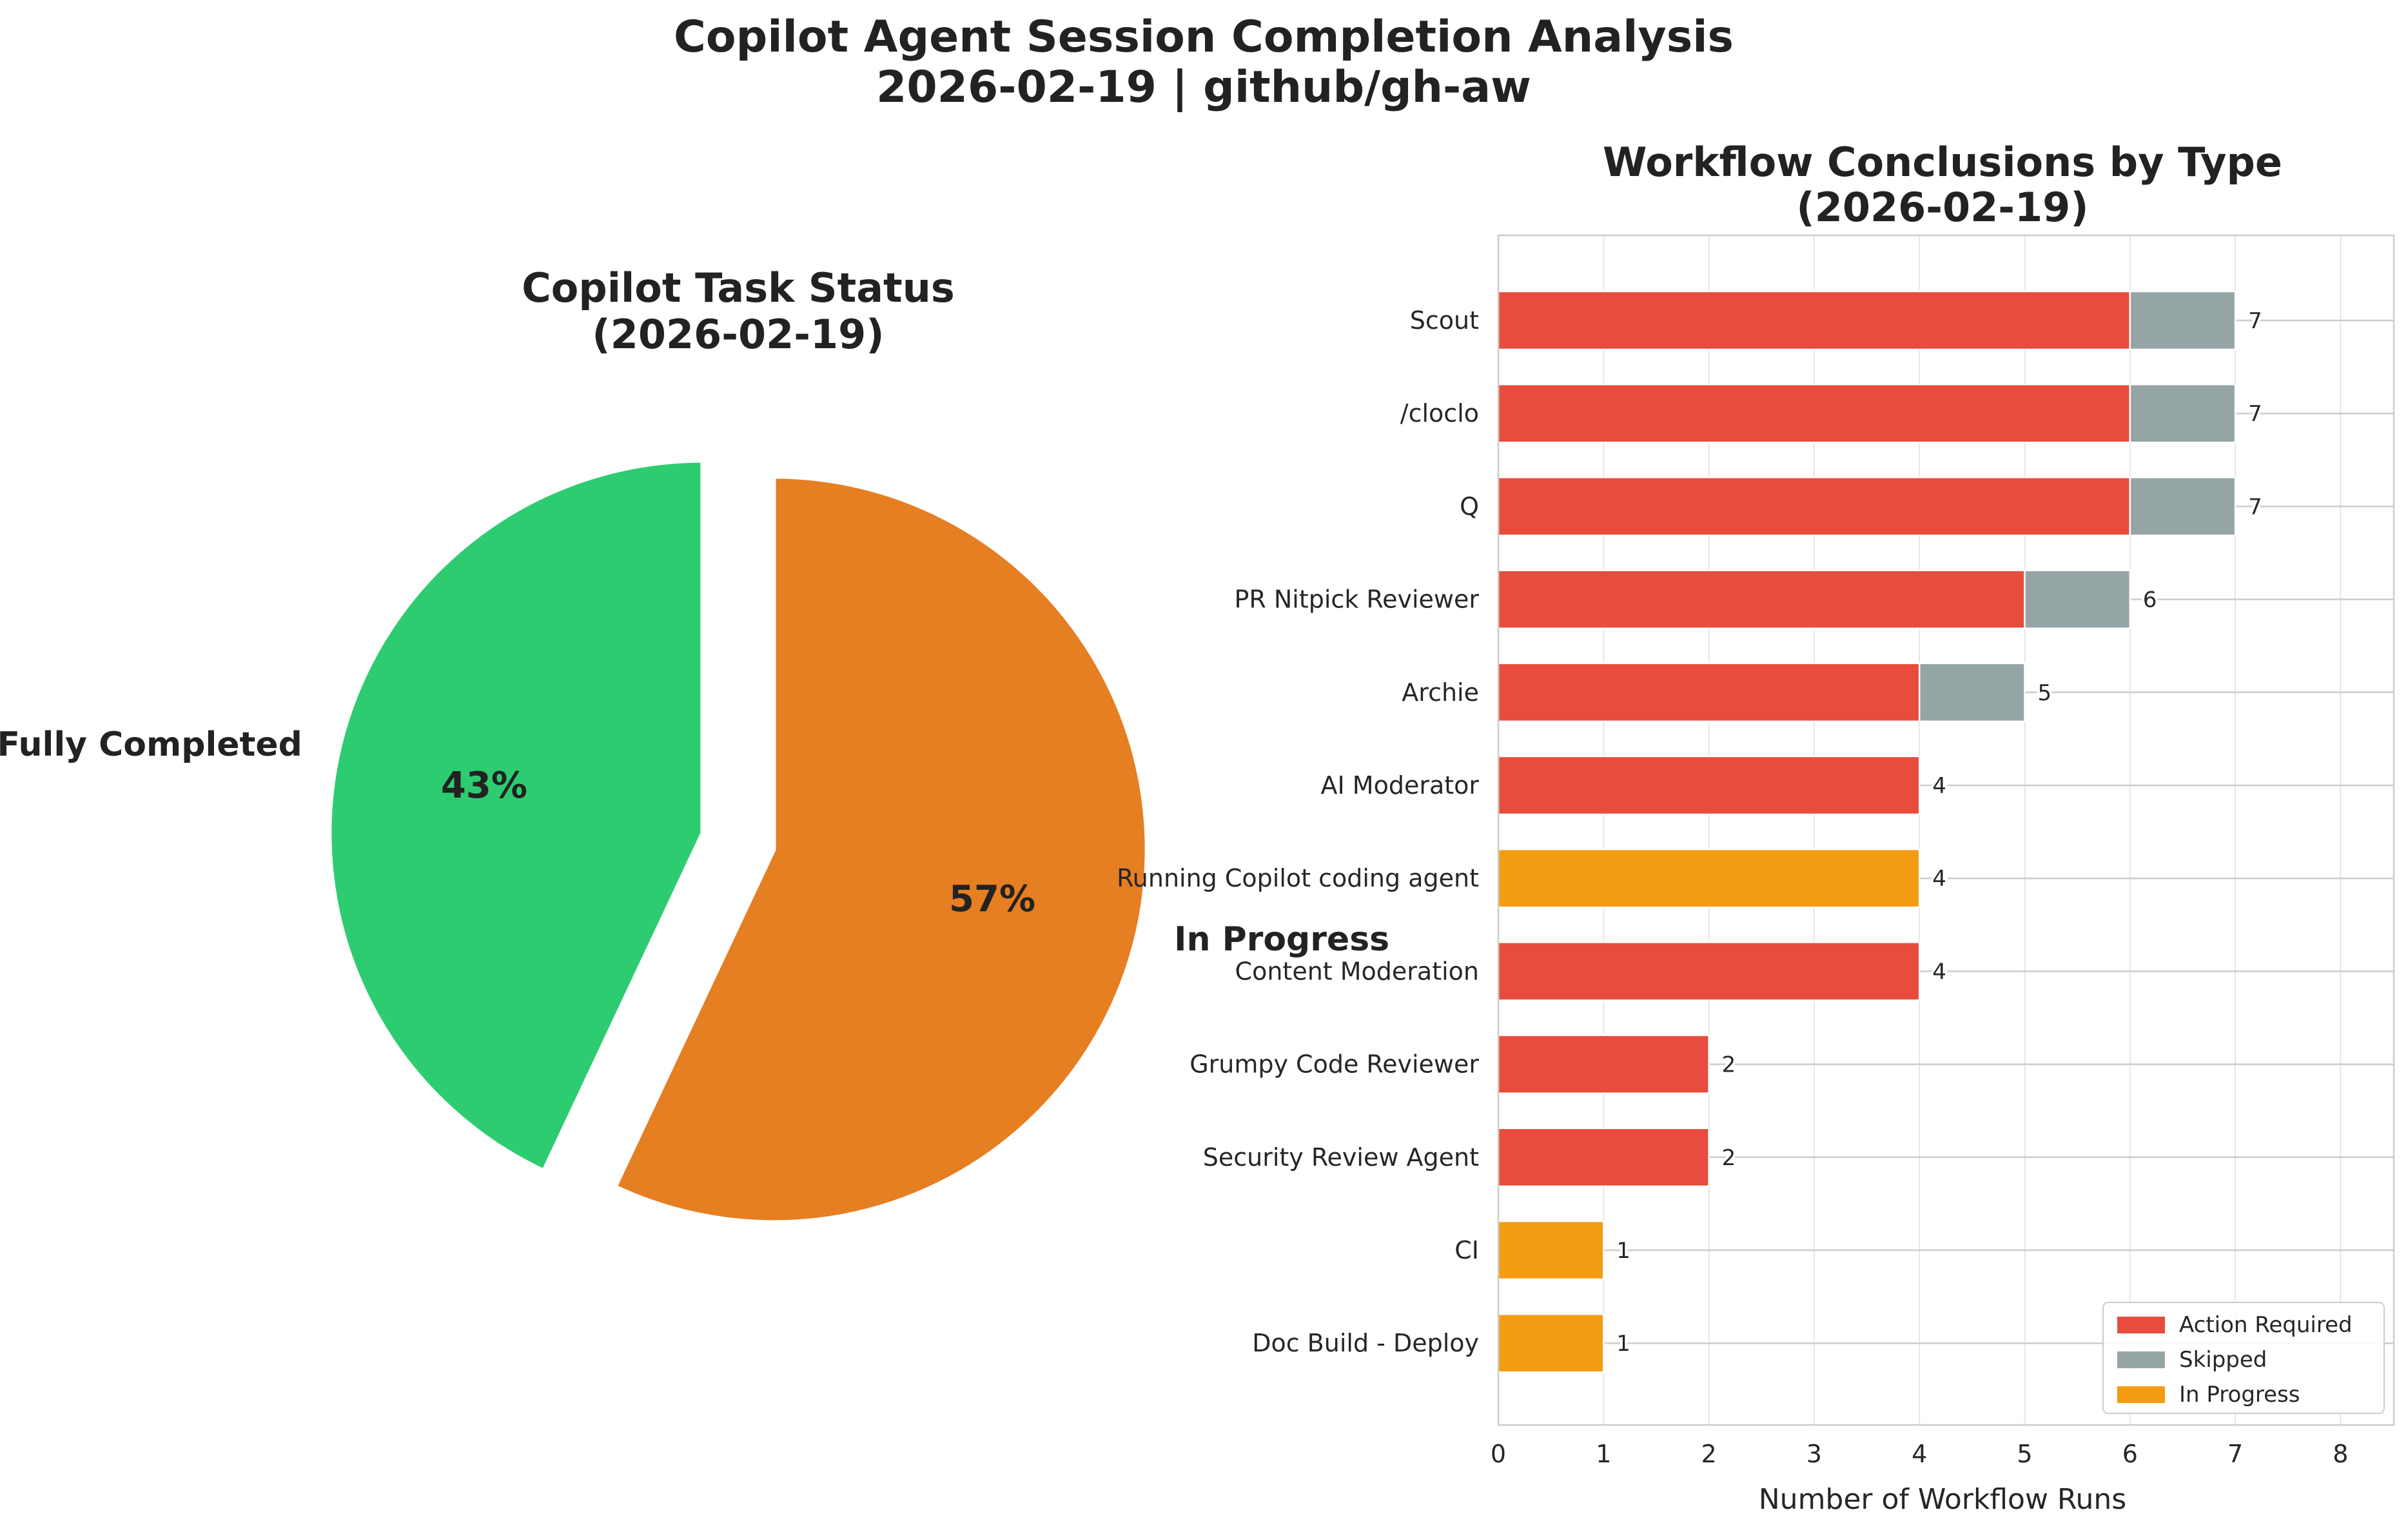  I want to click on y-category-label: Content Moderation, so click(1357, 971).